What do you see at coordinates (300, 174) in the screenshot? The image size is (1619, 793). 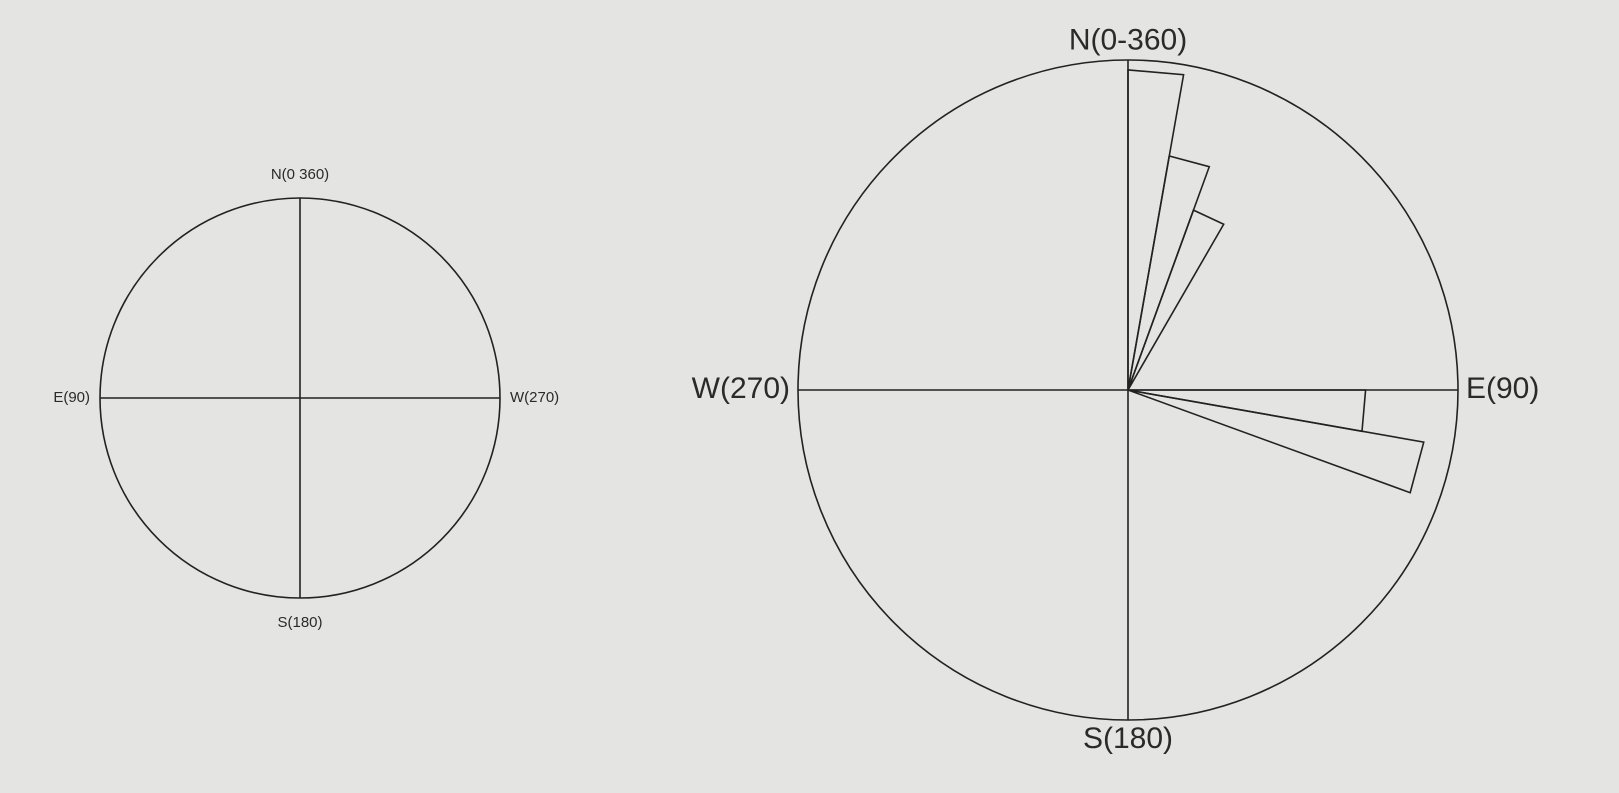 I see `direction-label: N(0 360)` at bounding box center [300, 174].